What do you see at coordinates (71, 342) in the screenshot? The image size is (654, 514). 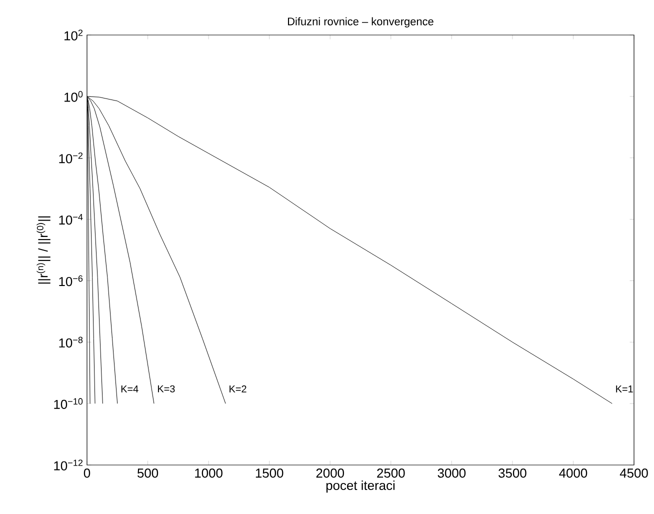 I see `y-tick-label: 10$^{−8}$` at bounding box center [71, 342].